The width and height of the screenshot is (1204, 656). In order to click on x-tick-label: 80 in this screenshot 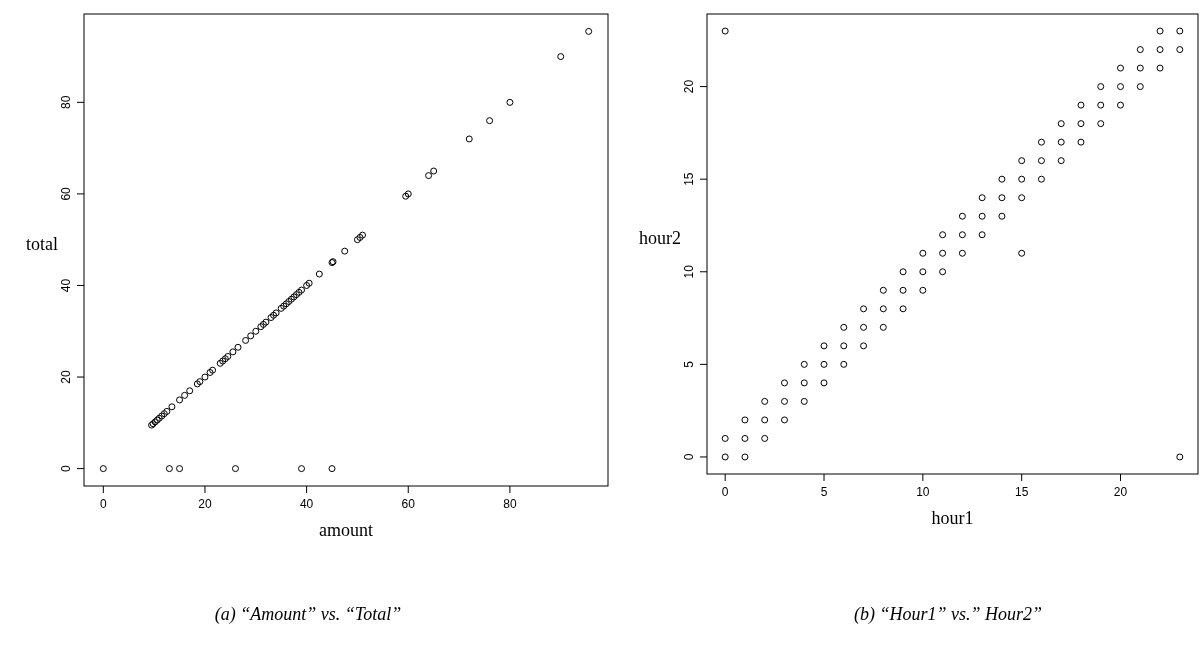, I will do `click(510, 504)`.